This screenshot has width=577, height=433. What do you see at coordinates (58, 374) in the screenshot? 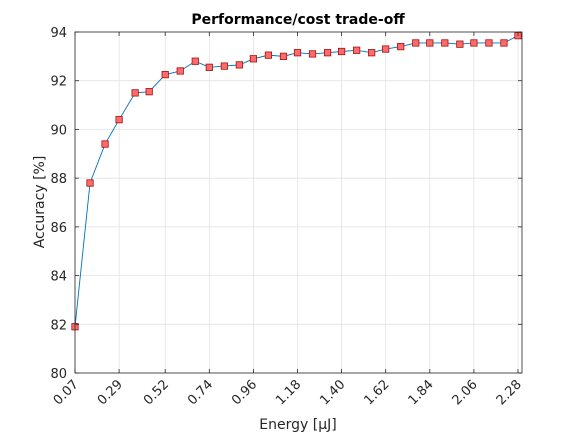
I see `y-tick-label: 80` at bounding box center [58, 374].